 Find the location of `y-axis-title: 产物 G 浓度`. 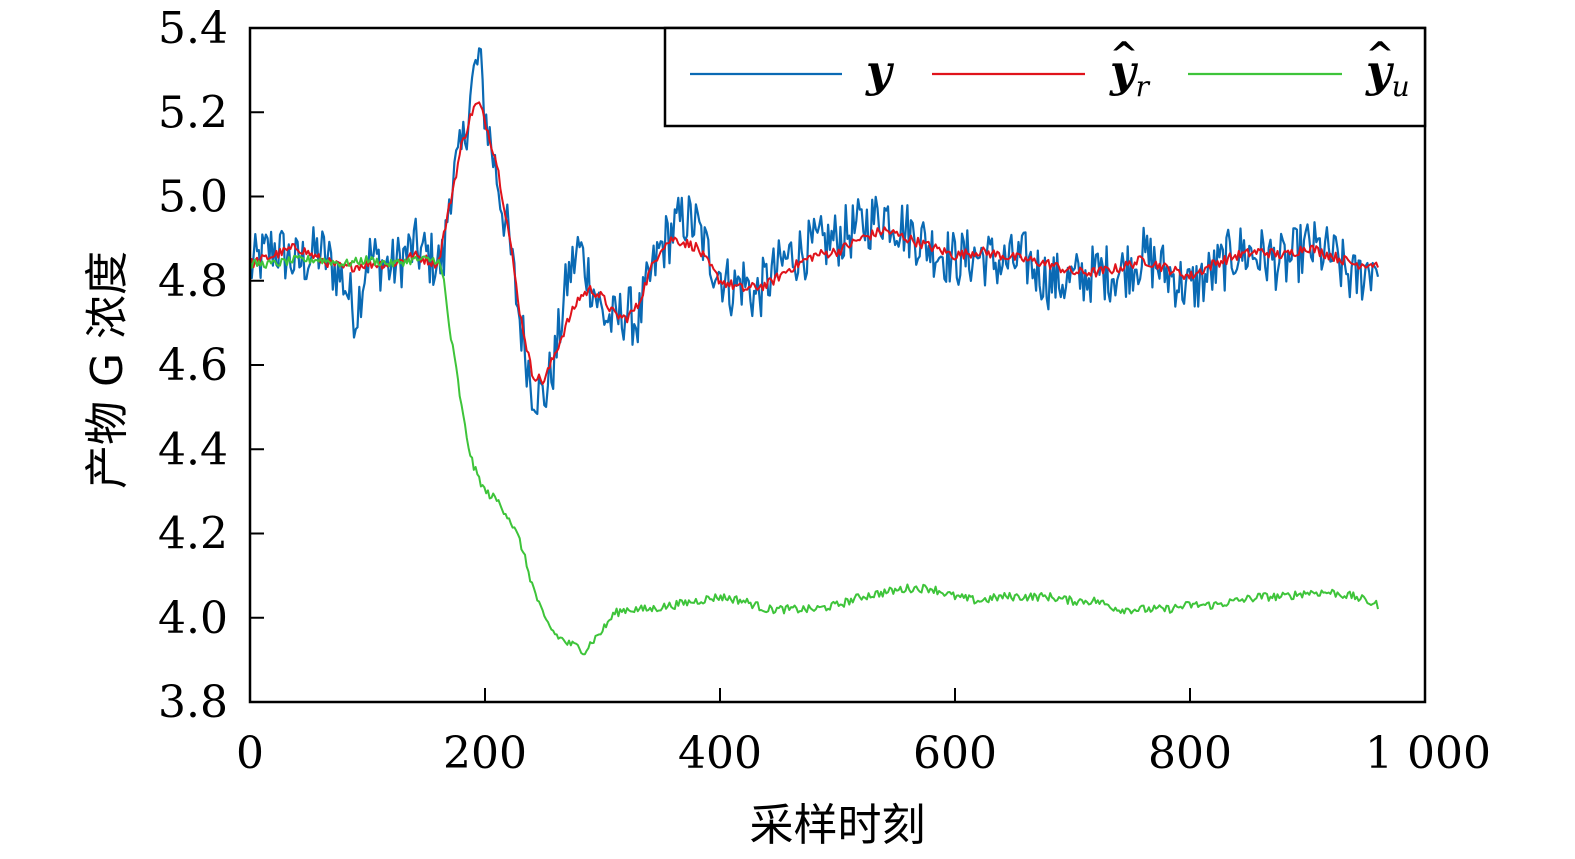

y-axis-title: 产物 G 浓度 is located at coordinates (107, 370).